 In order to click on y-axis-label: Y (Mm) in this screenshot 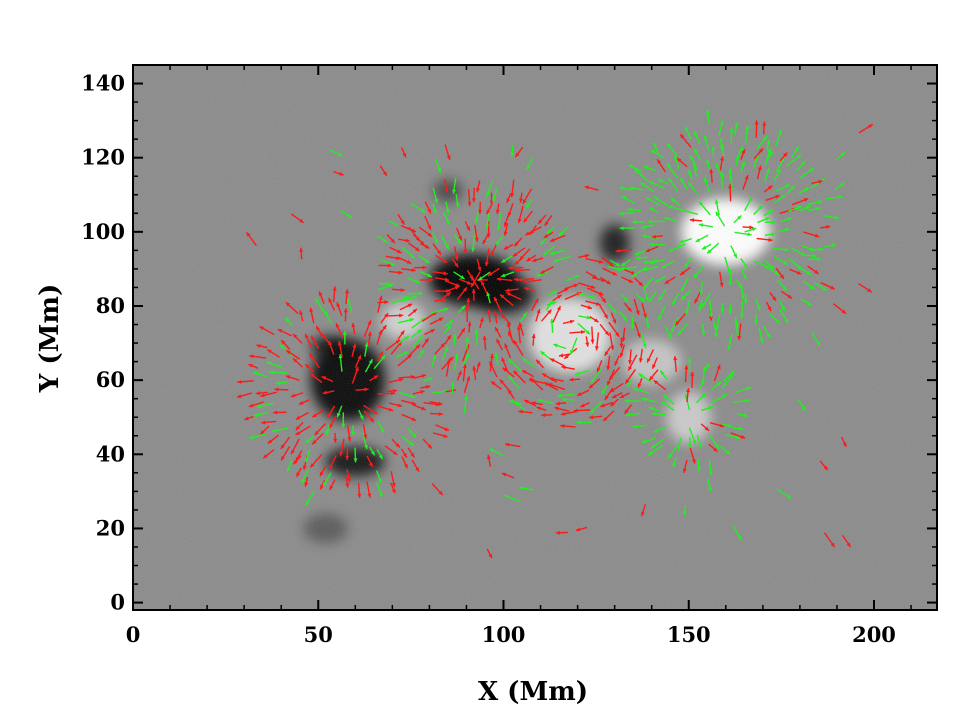, I will do `click(50, 339)`.